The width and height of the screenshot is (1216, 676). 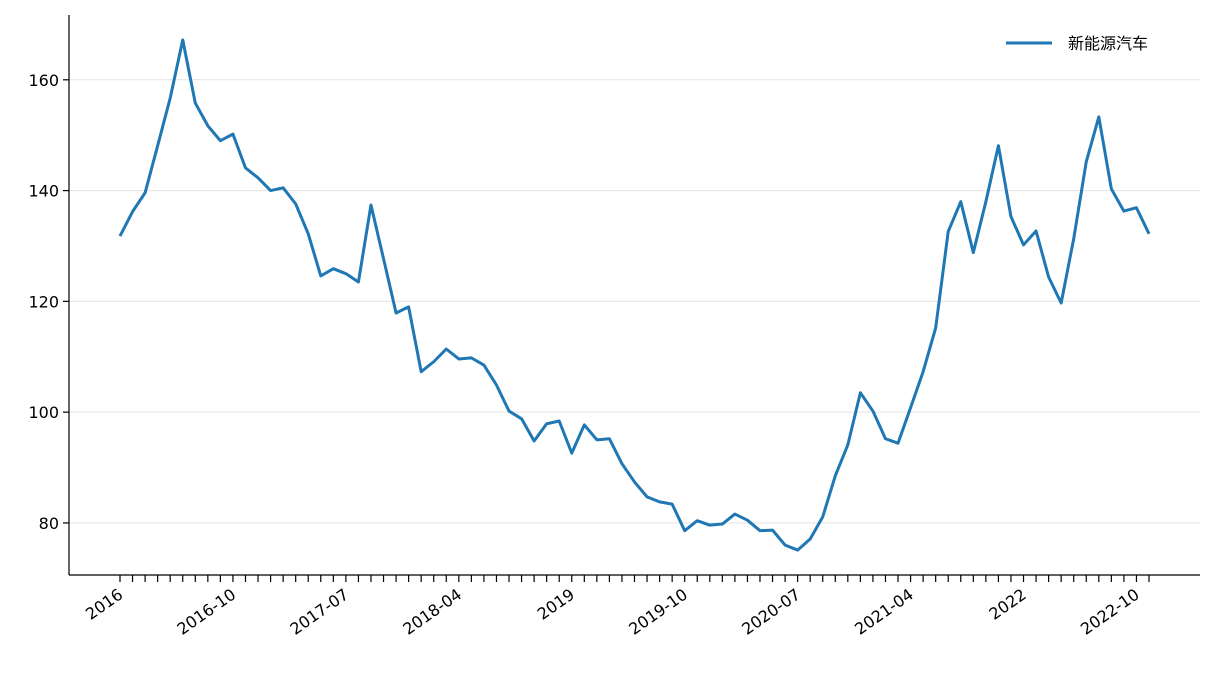 I want to click on x-tick-label: 2017-07, so click(x=320, y=612).